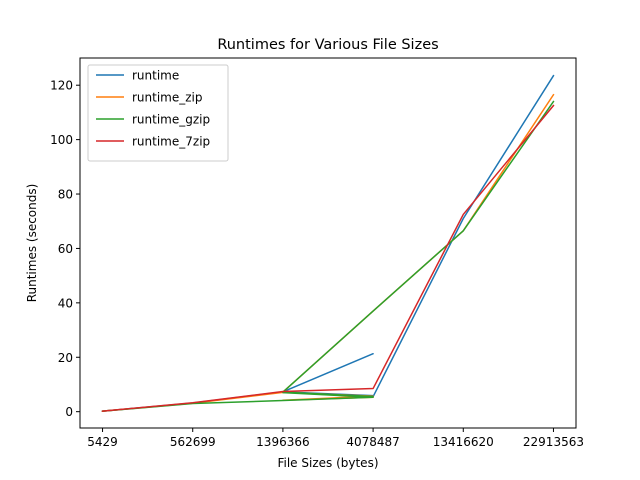 Image resolution: width=640 pixels, height=480 pixels. I want to click on y-tick-label: 40, so click(65, 303).